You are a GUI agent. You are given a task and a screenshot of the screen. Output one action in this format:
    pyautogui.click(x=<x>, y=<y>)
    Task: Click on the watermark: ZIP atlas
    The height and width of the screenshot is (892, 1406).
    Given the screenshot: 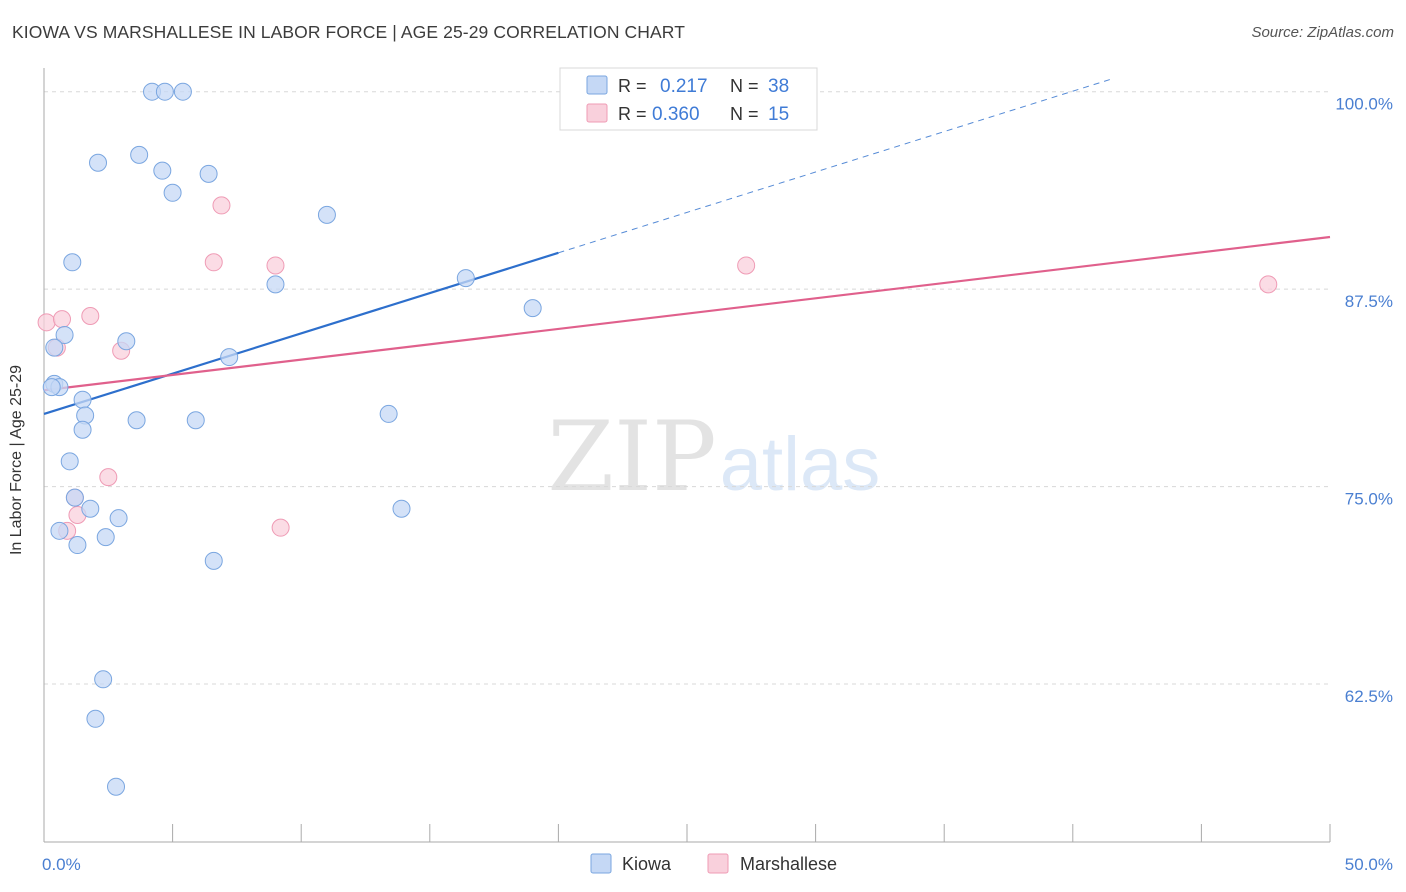 What is the action you would take?
    pyautogui.click(x=713, y=457)
    